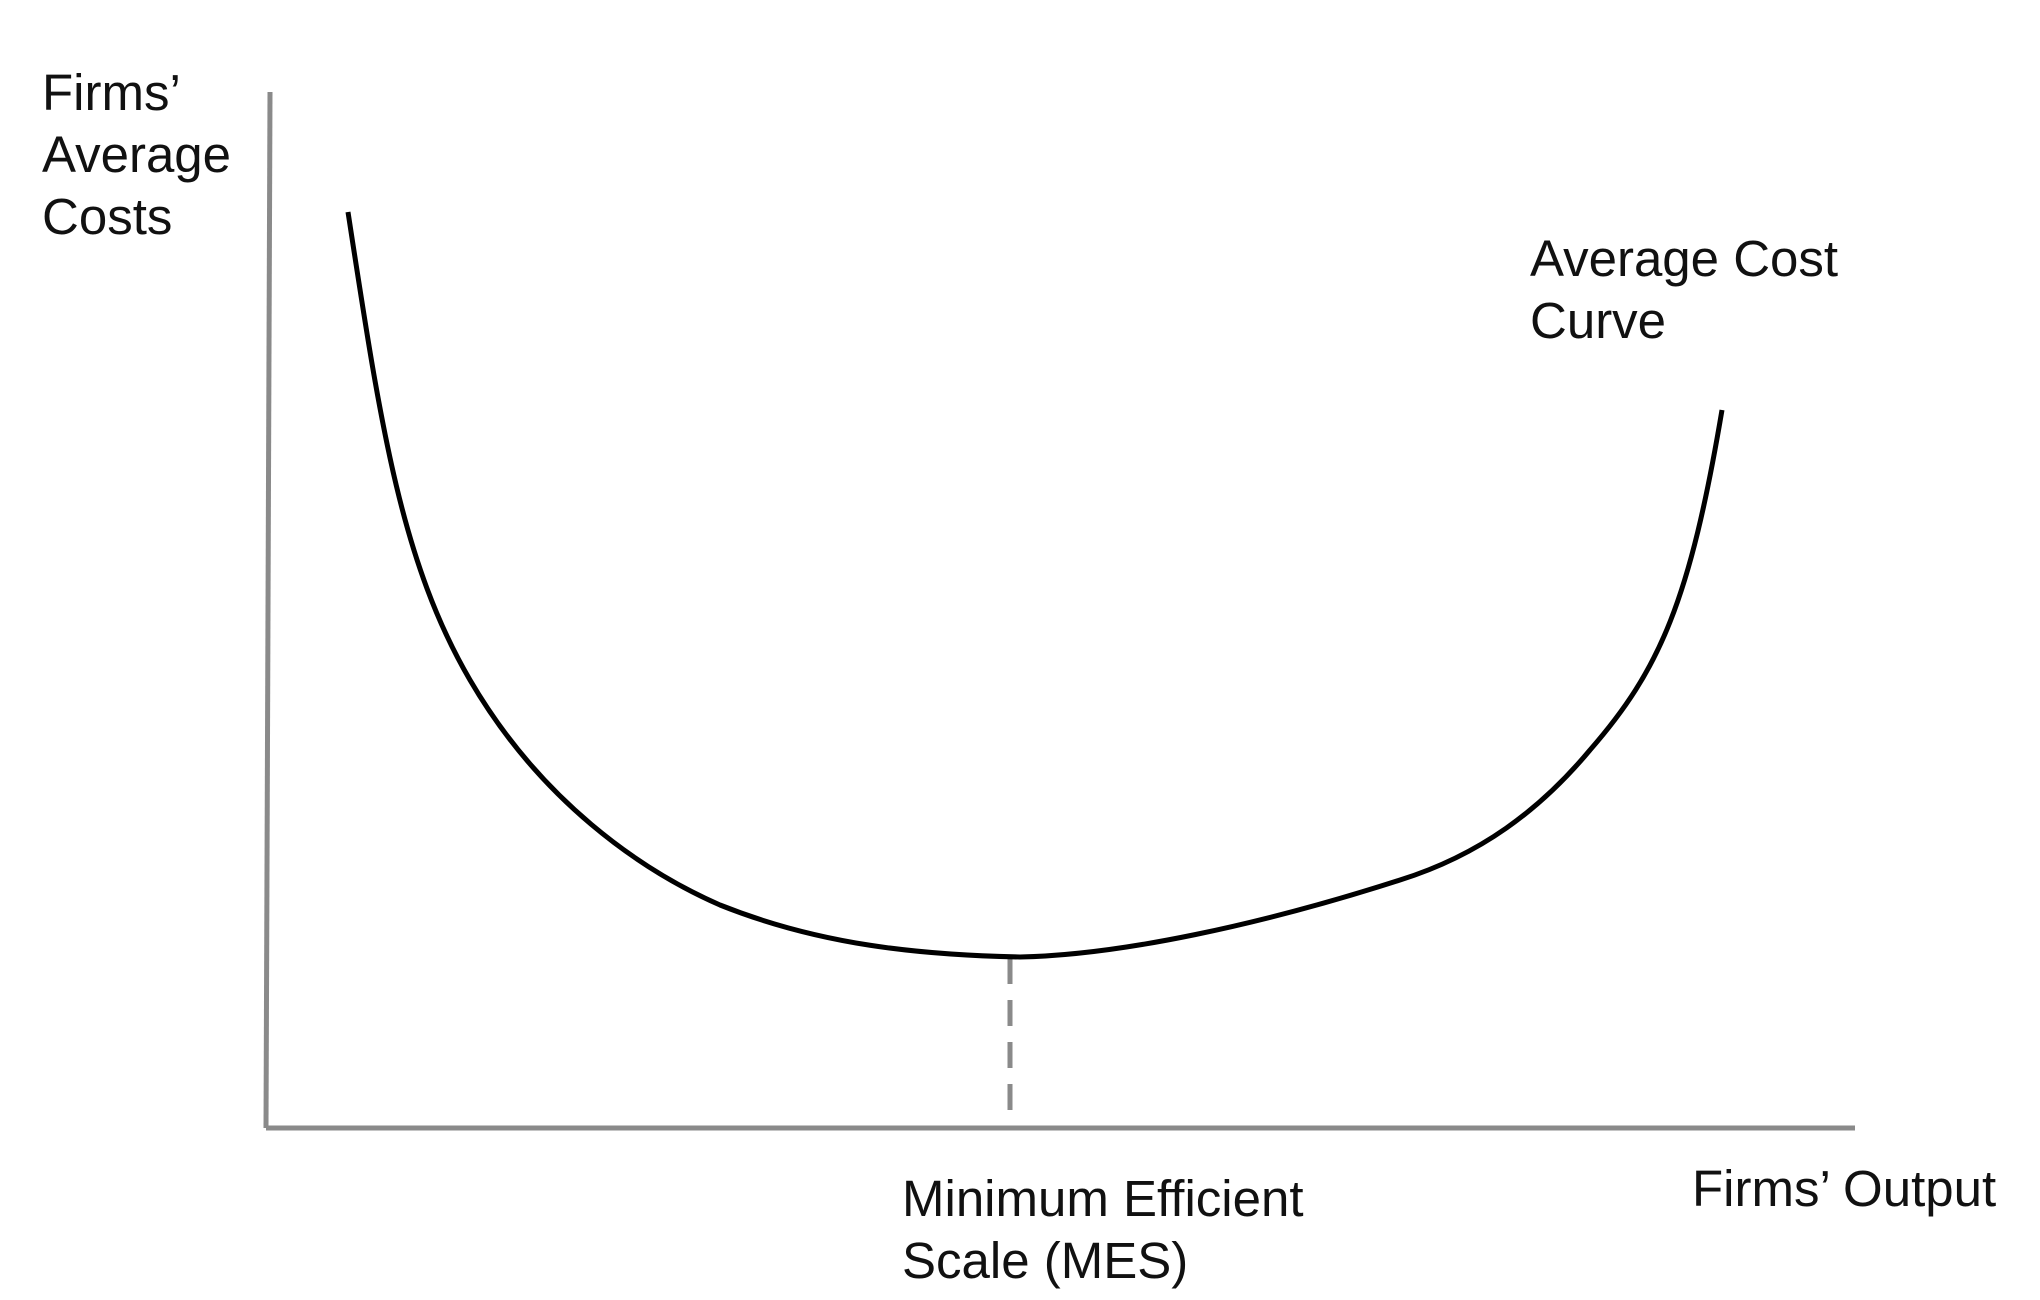 The height and width of the screenshot is (1300, 2040). What do you see at coordinates (1103, 1198) in the screenshot?
I see `mes-label-line: Minimum Efficient` at bounding box center [1103, 1198].